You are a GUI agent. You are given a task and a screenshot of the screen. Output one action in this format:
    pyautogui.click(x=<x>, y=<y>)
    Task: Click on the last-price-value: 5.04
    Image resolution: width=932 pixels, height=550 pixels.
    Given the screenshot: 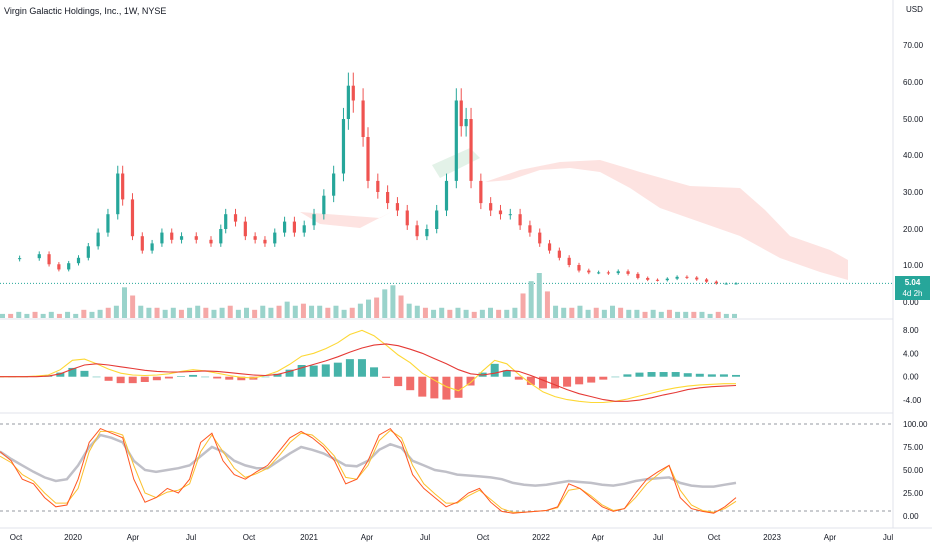 What is the action you would take?
    pyautogui.click(x=912, y=282)
    